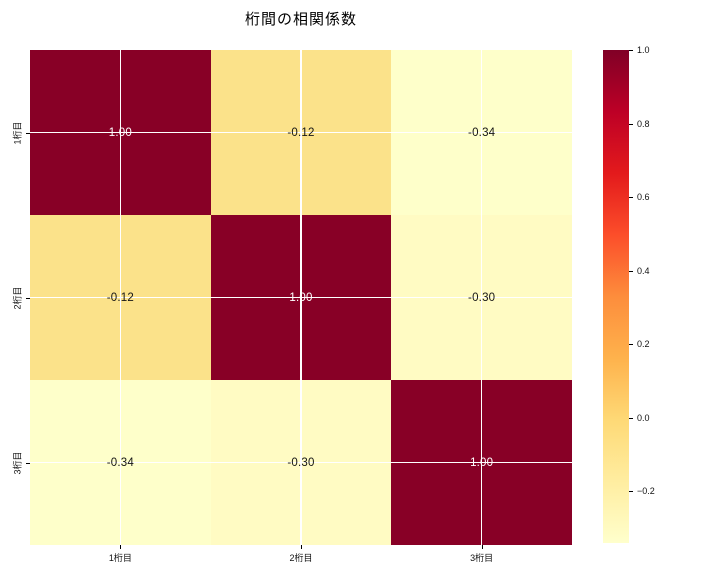  Describe the element at coordinates (643, 344) in the screenshot. I see `colorbar-tick-label: 0.2` at that location.